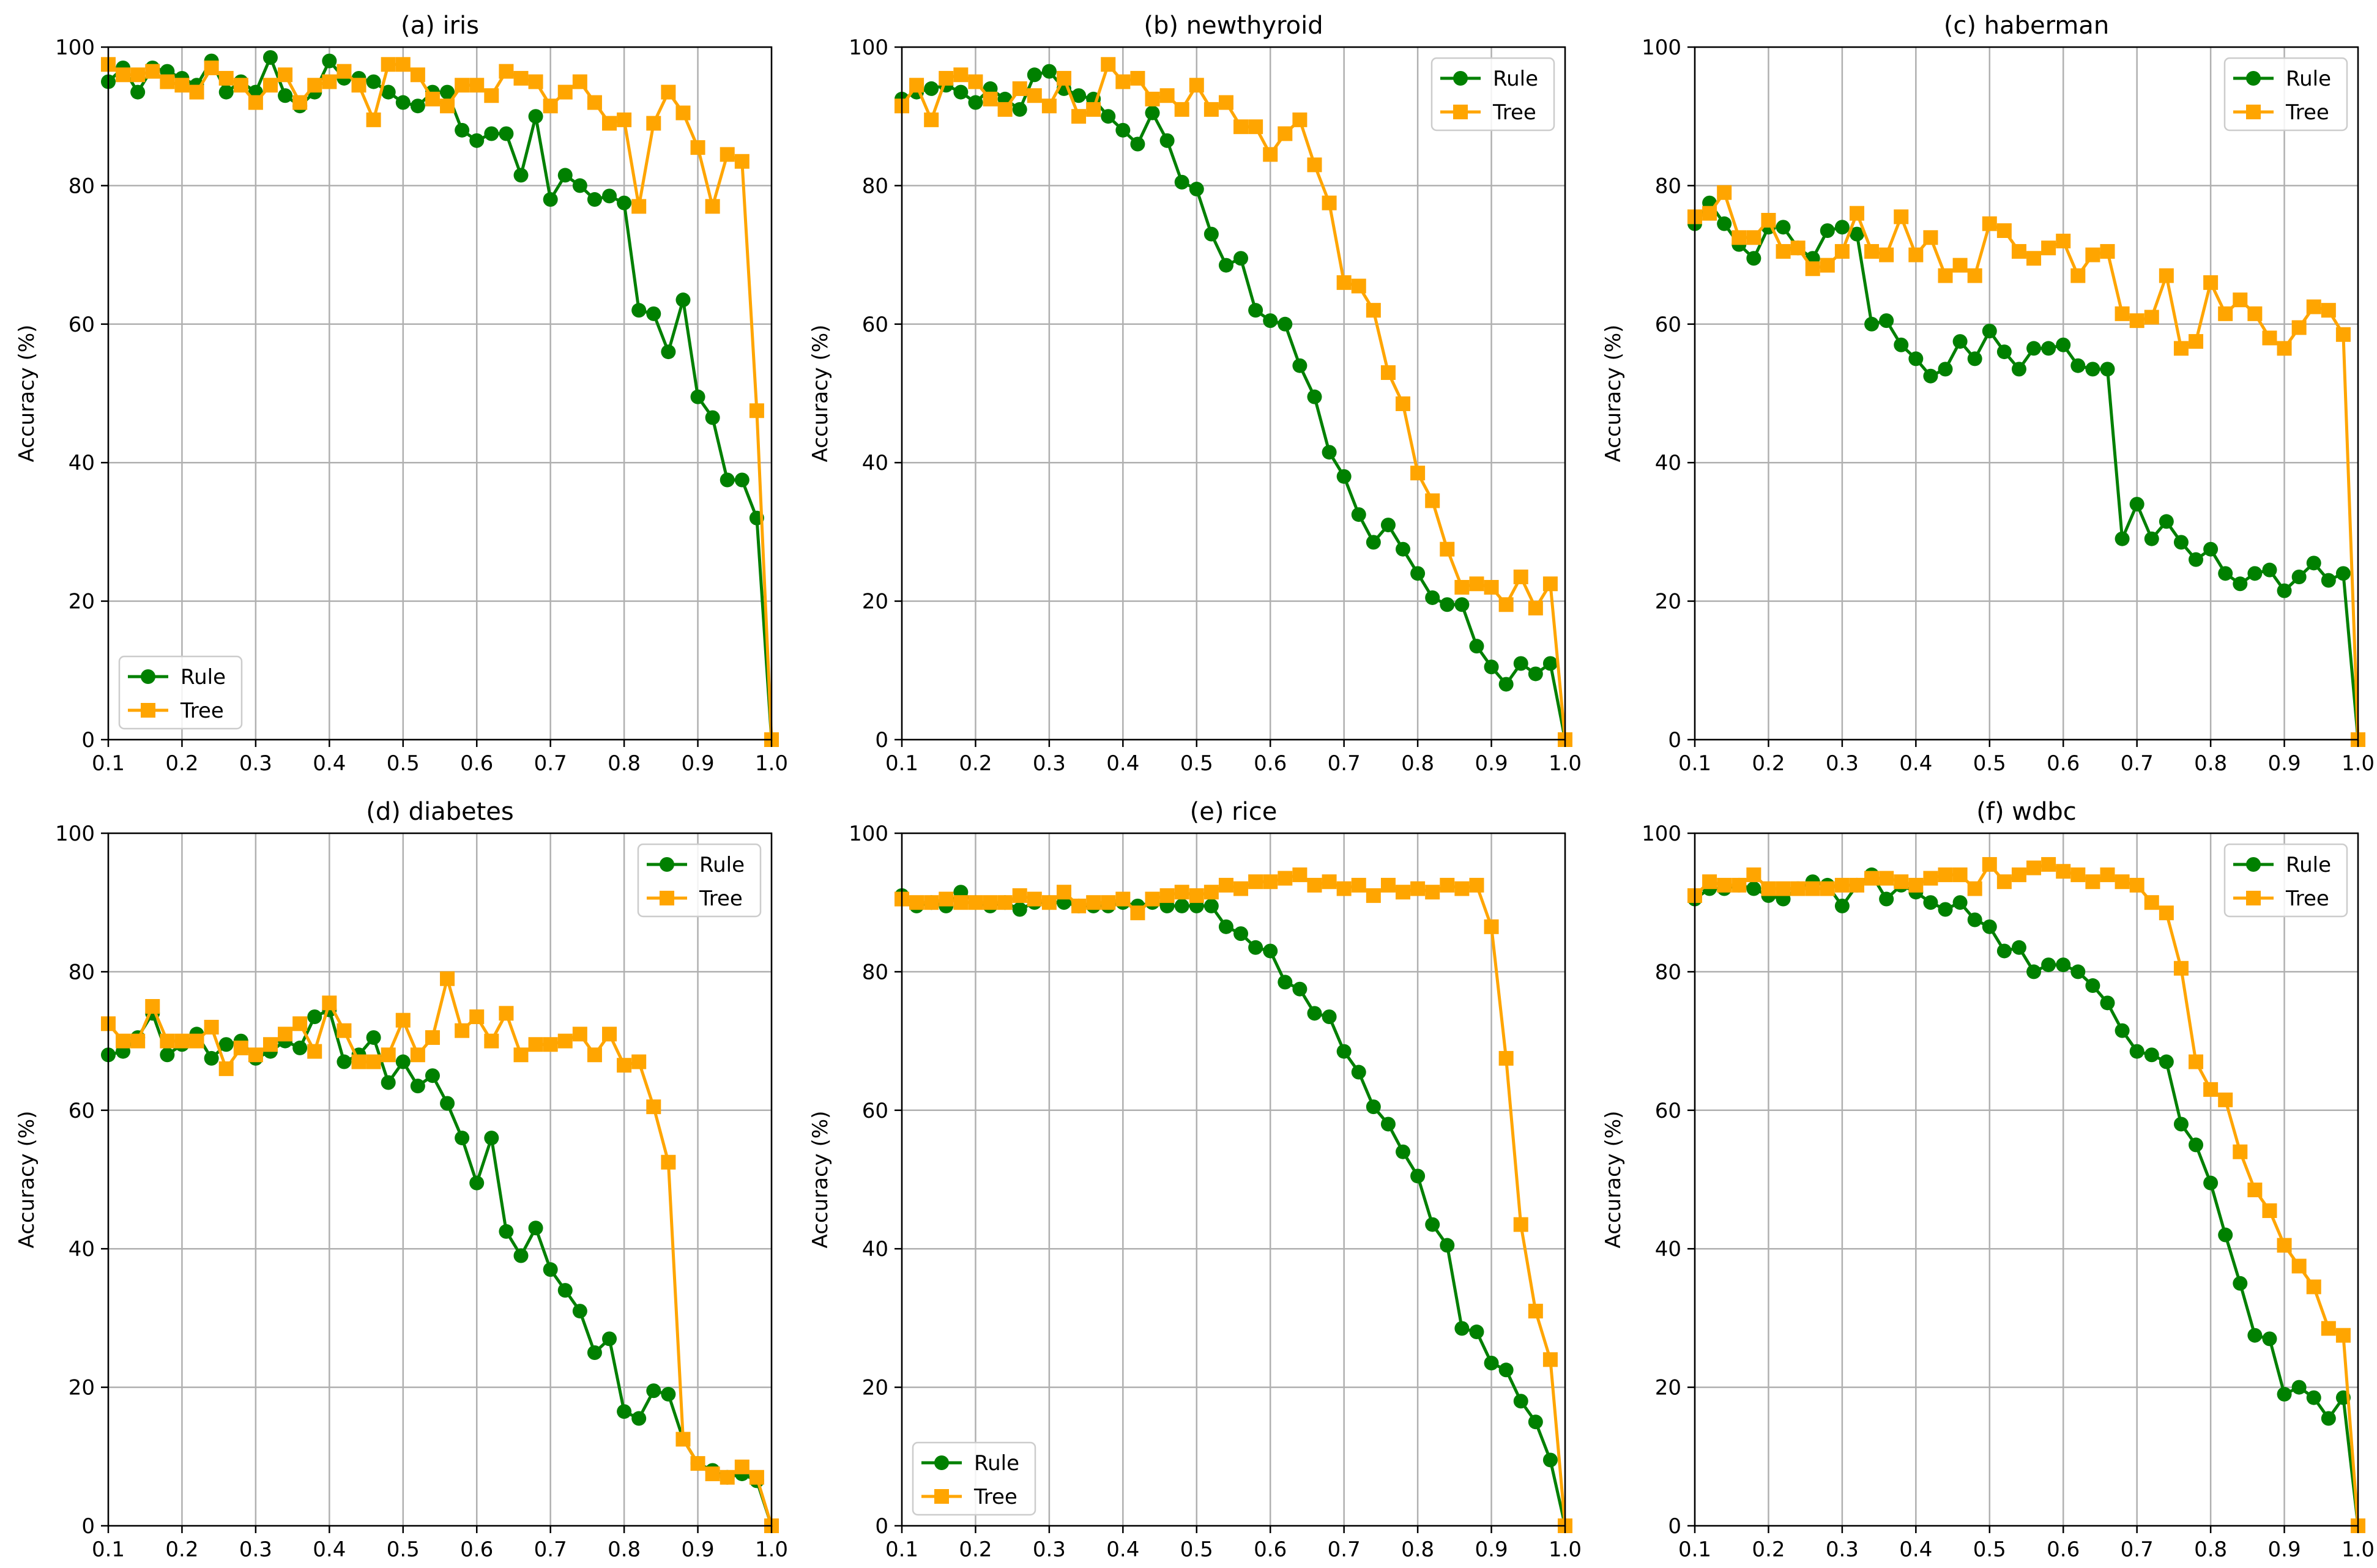 The image size is (2377, 1568). I want to click on x-tick-label: 0.5, so click(1989, 1549).